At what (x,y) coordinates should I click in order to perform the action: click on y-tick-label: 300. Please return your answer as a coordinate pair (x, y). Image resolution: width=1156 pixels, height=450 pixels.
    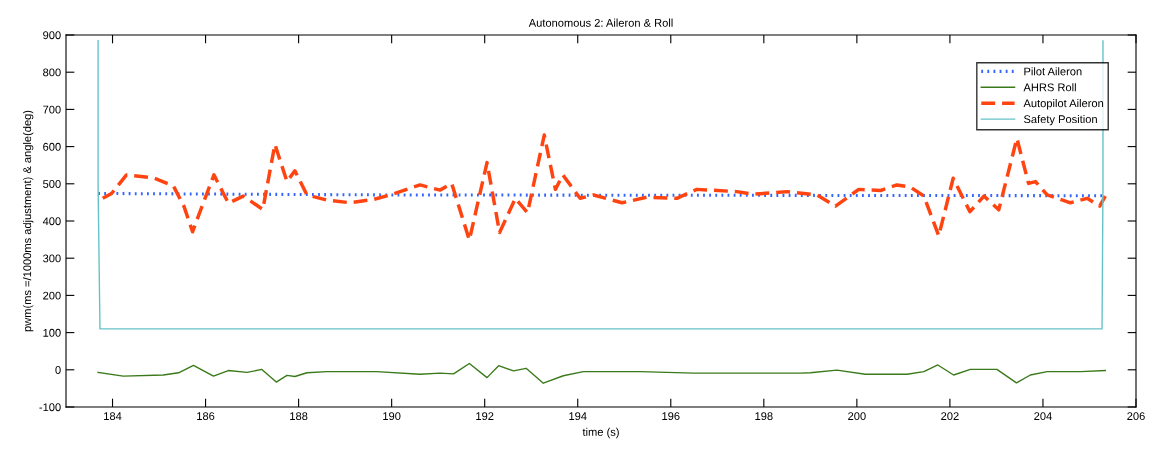
    Looking at the image, I should click on (52, 258).